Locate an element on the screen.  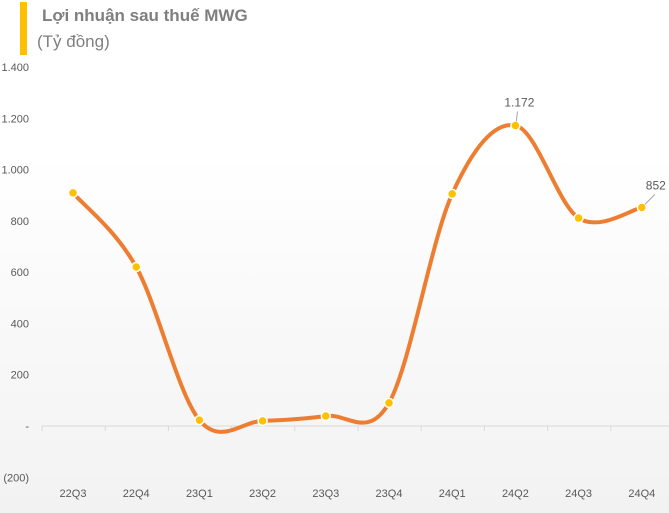
x-tick-label: 23Q4 is located at coordinates (389, 494).